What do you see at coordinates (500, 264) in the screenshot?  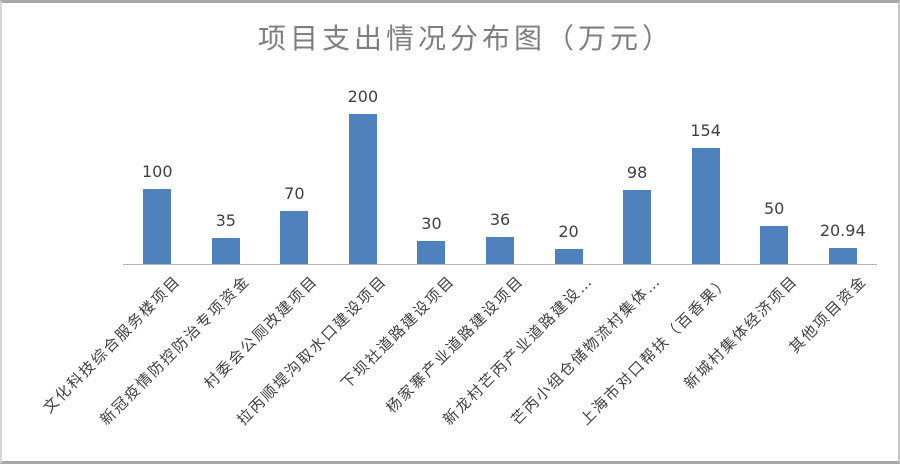 I see `x-axis-line` at bounding box center [500, 264].